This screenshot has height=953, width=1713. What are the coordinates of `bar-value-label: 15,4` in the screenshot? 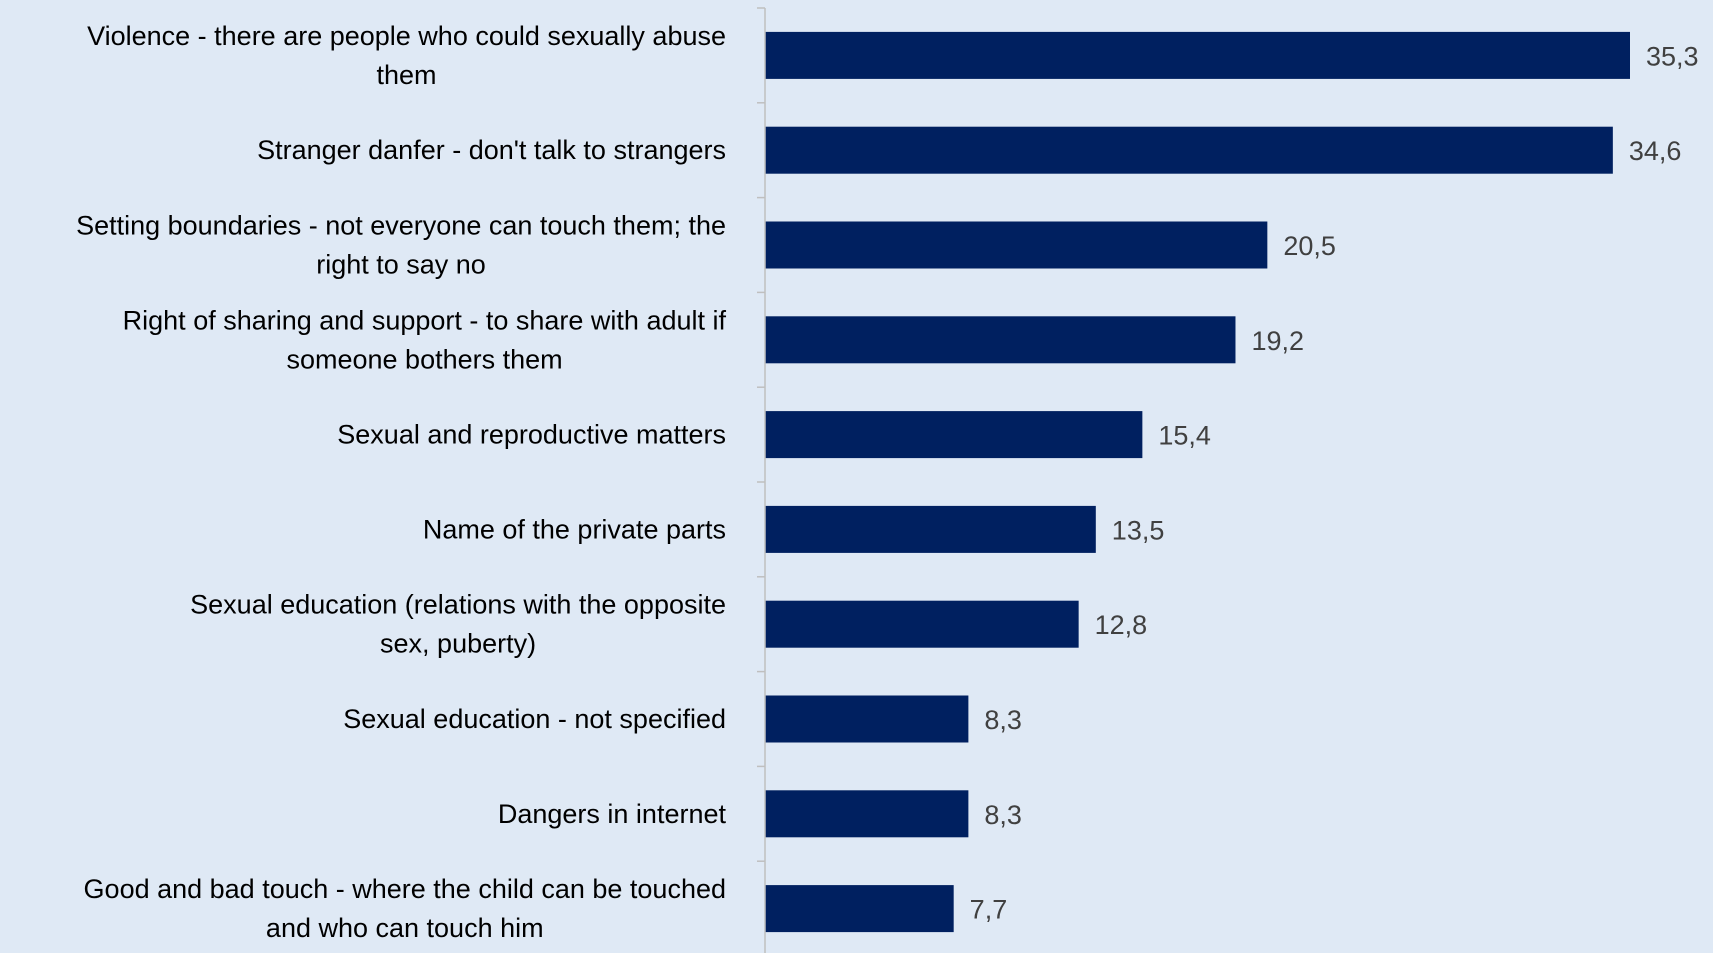 It's located at (1184, 436).